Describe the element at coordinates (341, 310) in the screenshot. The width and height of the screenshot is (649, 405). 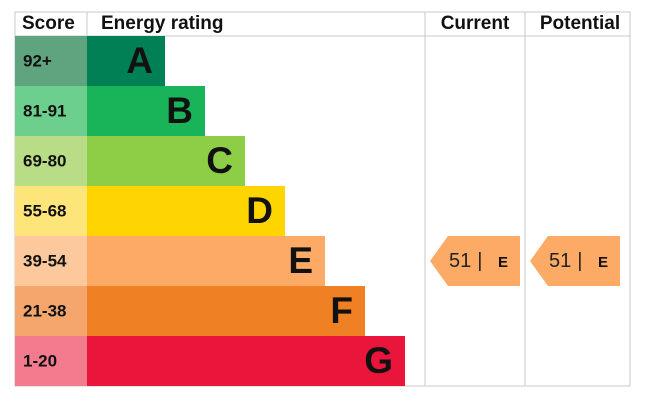
I see `rating-letter: F` at that location.